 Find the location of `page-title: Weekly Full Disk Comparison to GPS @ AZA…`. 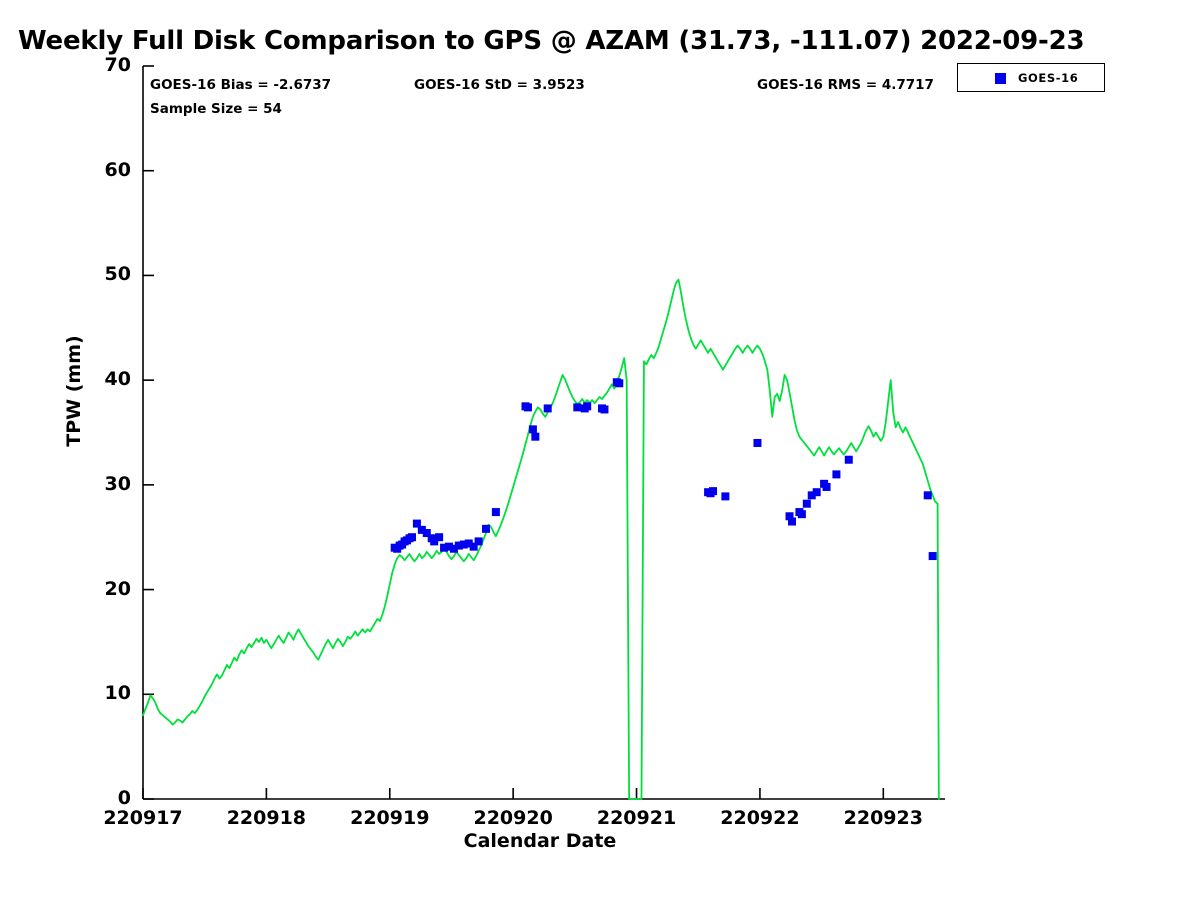

page-title: Weekly Full Disk Comparison to GPS @ AZA… is located at coordinates (551, 41).